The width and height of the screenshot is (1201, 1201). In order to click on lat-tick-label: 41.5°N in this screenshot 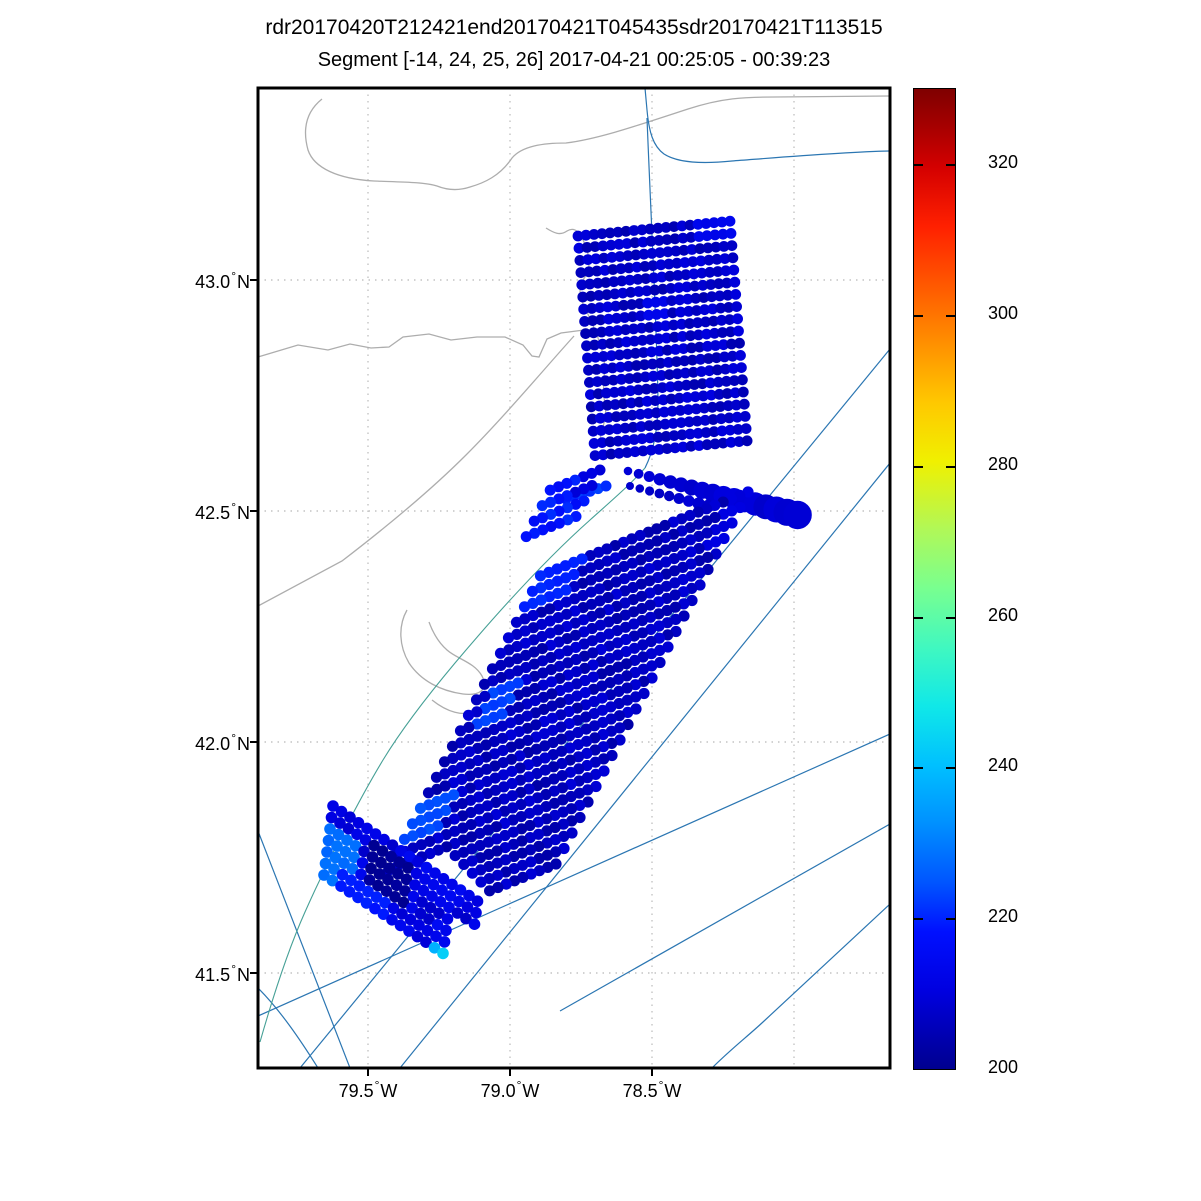, I will do `click(222, 973)`.